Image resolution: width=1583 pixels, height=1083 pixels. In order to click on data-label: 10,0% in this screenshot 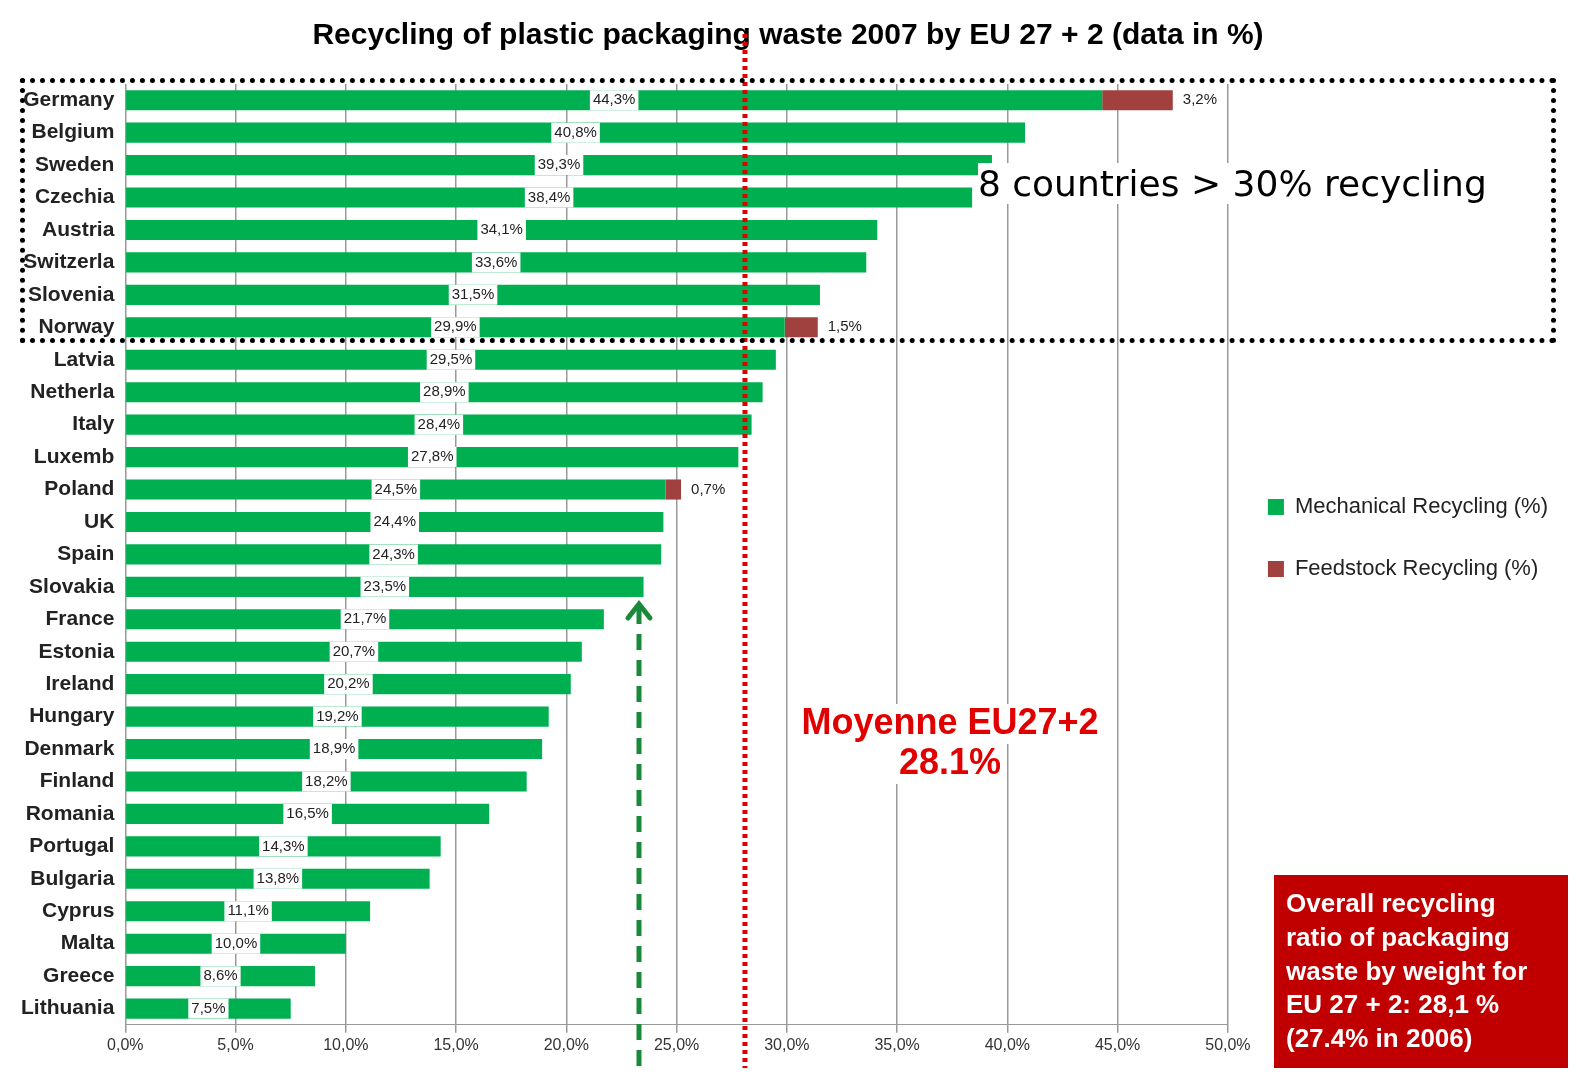, I will do `click(236, 942)`.